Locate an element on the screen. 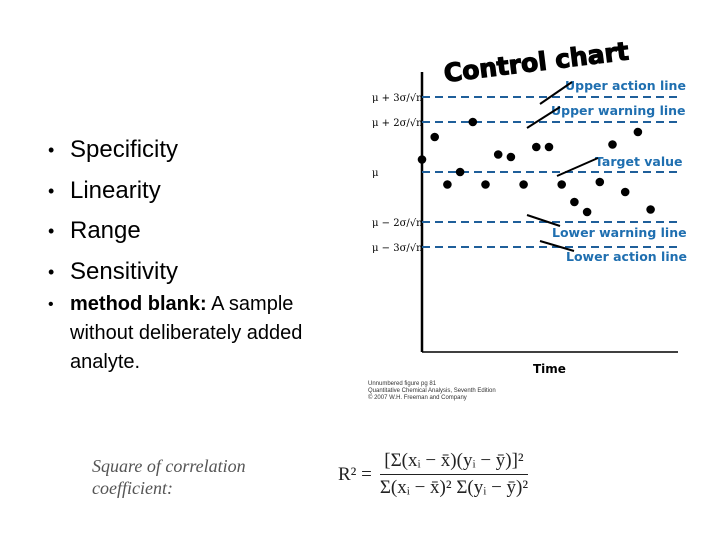  bullet-item: Range is located at coordinates (113, 231).